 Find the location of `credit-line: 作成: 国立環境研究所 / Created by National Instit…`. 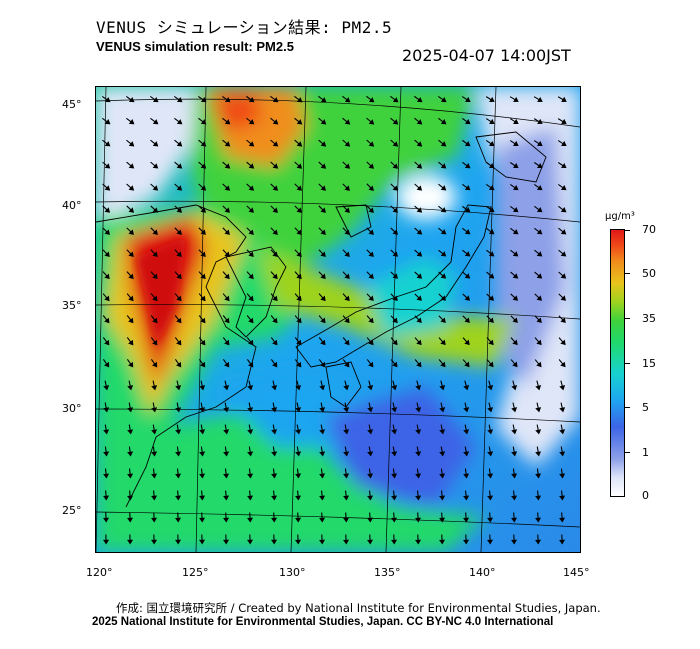

credit-line: 作成: 国立環境研究所 / Created by National Instit… is located at coordinates (358, 608).